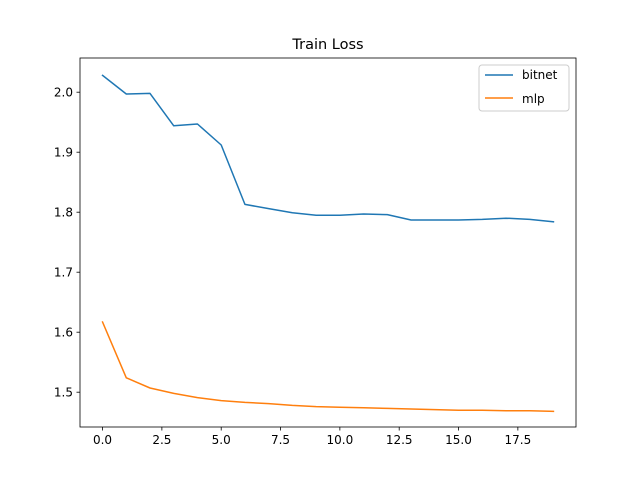  Describe the element at coordinates (63, 213) in the screenshot. I see `y-tick-label: 1.8` at that location.